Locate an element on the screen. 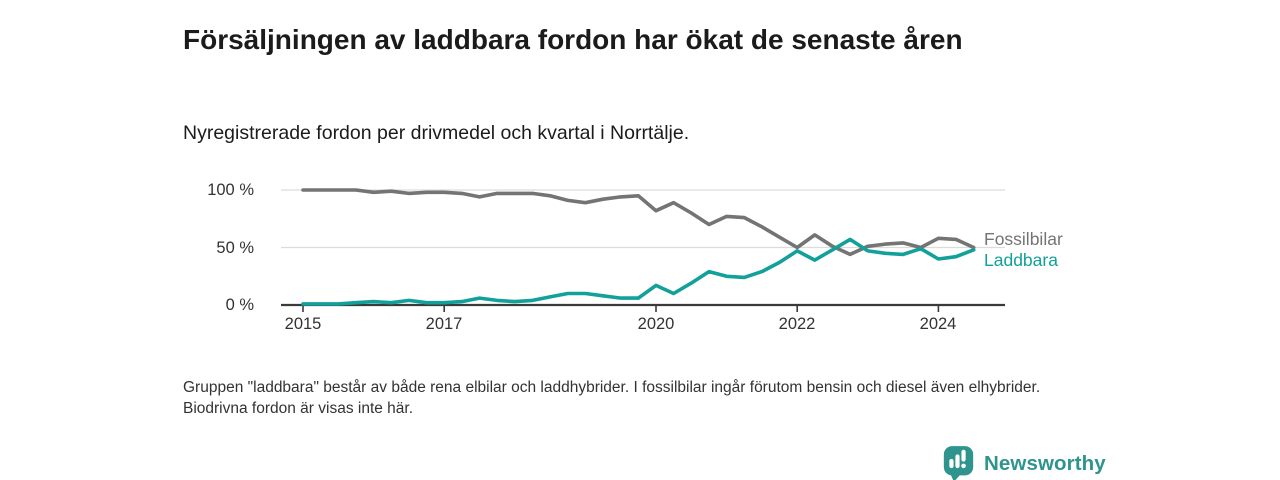  x-axis-tick-label-2024: 2024 is located at coordinates (938, 324).